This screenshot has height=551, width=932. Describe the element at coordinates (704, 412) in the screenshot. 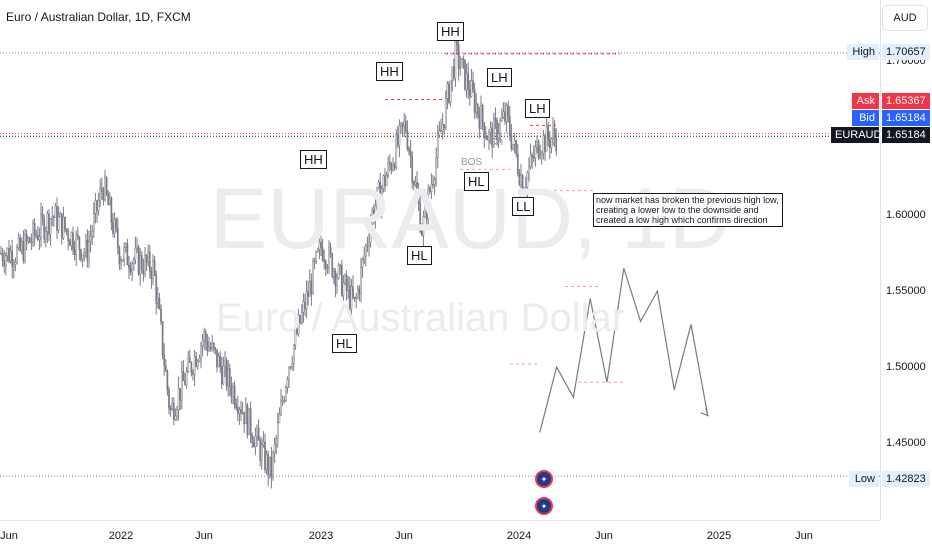

I see `projection-arrowhead` at that location.